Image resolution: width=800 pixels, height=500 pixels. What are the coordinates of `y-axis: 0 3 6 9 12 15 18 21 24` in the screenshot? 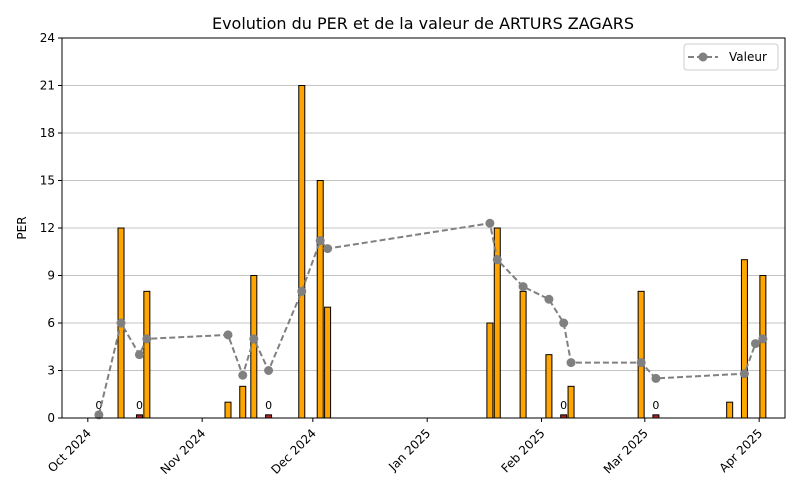 It's located at (51, 228).